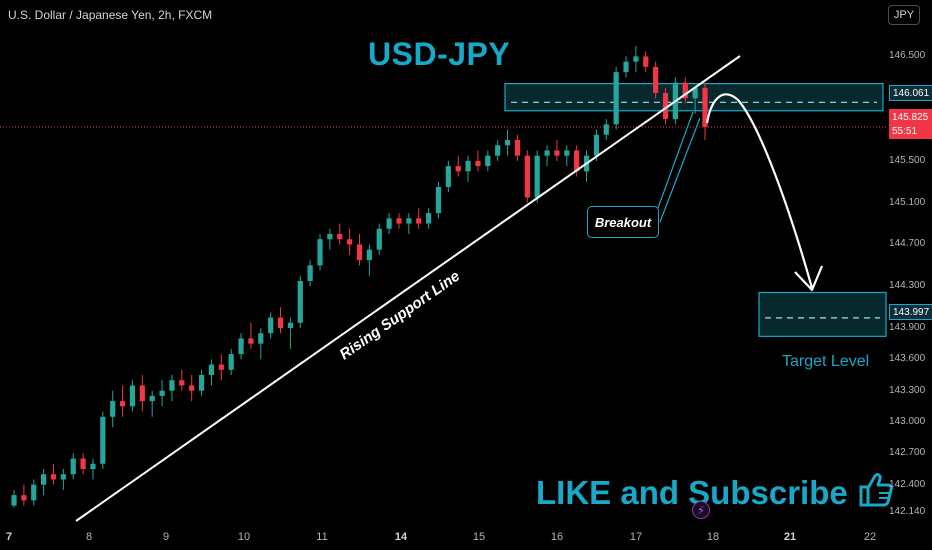  What do you see at coordinates (907, 160) in the screenshot?
I see `price-tick-label: 145.500` at bounding box center [907, 160].